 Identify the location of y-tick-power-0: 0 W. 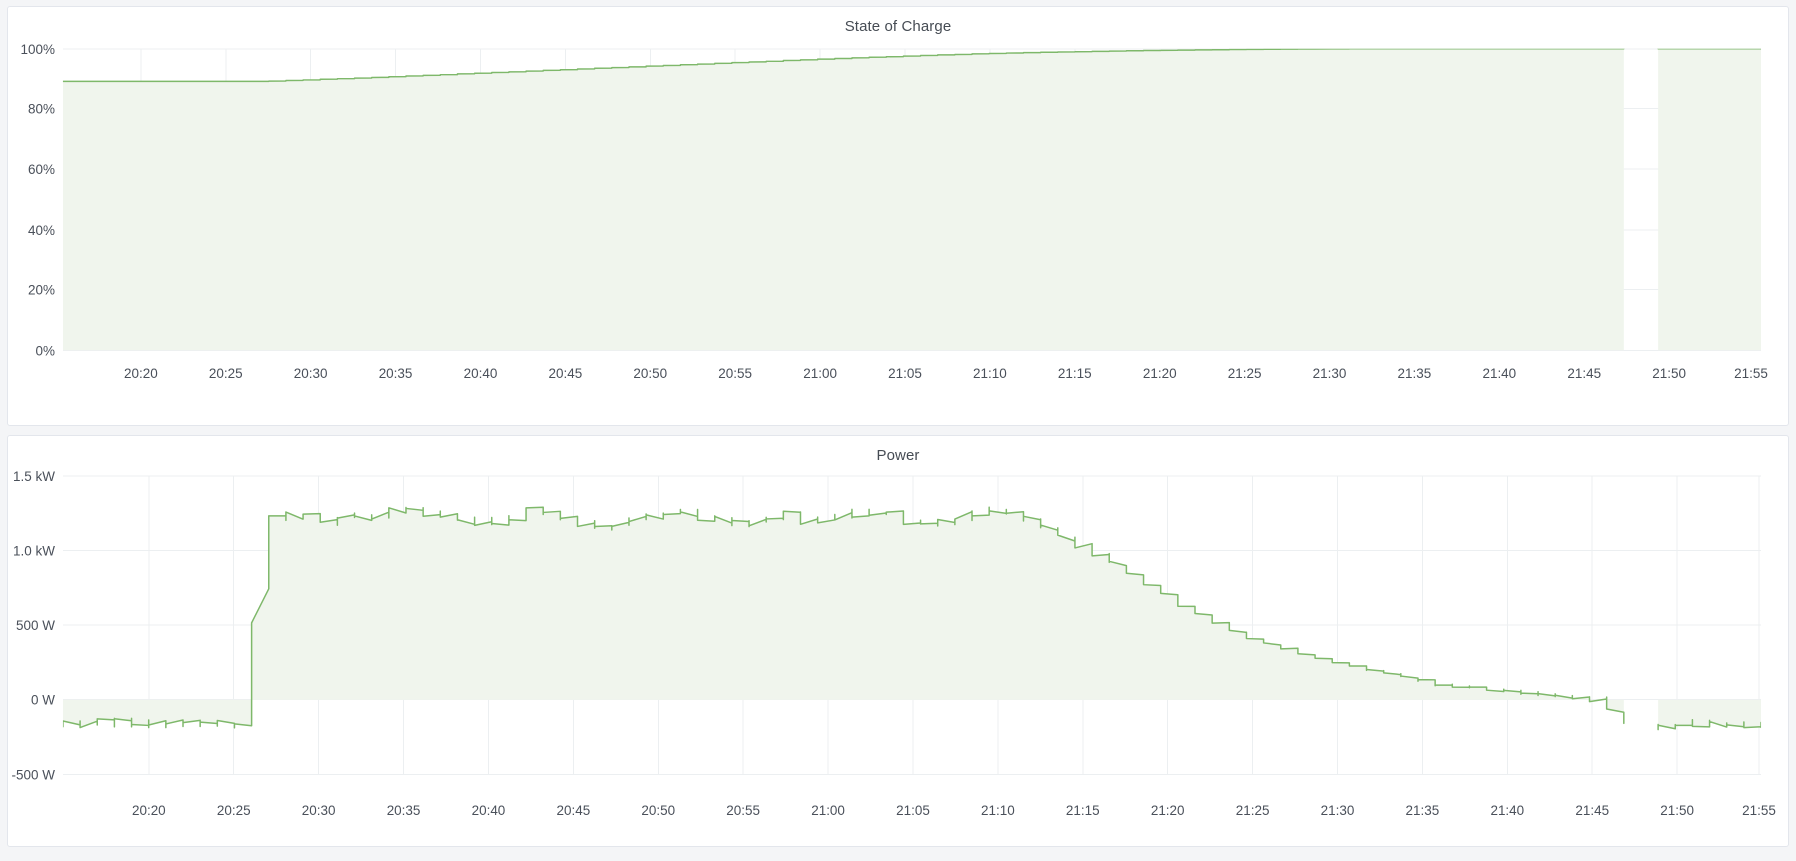
(43, 700).